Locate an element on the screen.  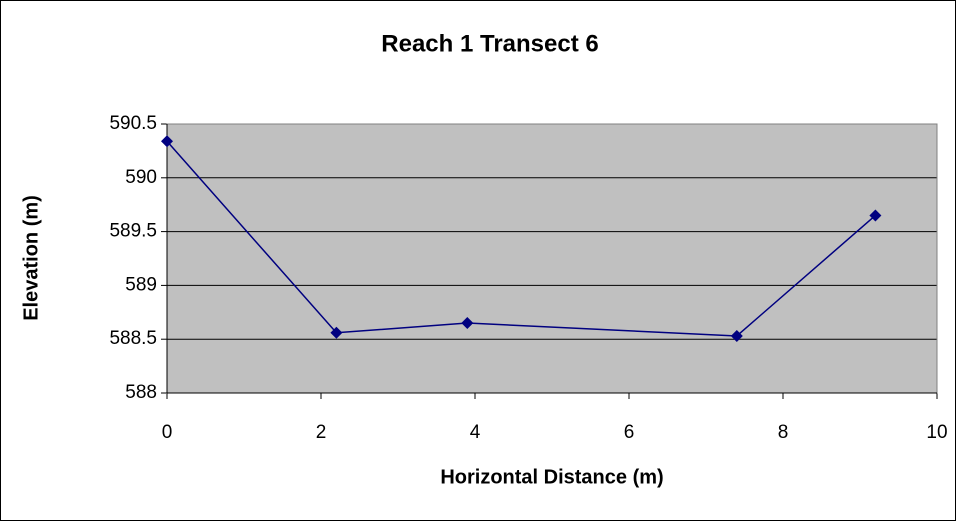
y-tick-label: 588.5 is located at coordinates (133, 338).